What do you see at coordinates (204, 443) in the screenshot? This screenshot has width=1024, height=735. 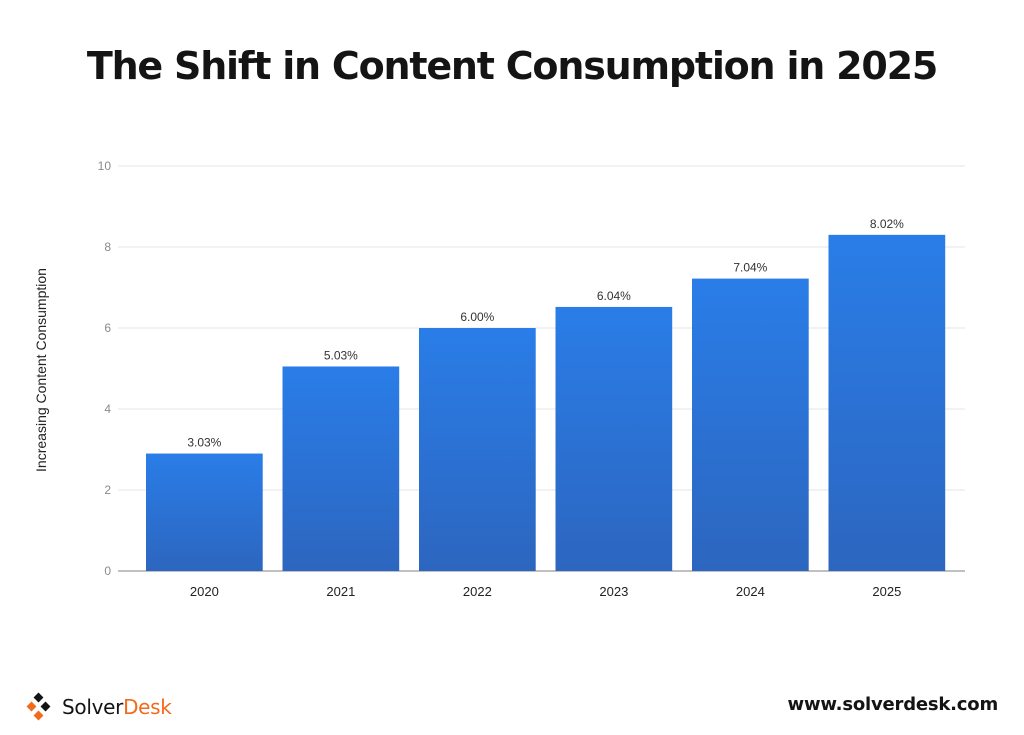 I see `data-label-2020: 3.03%` at bounding box center [204, 443].